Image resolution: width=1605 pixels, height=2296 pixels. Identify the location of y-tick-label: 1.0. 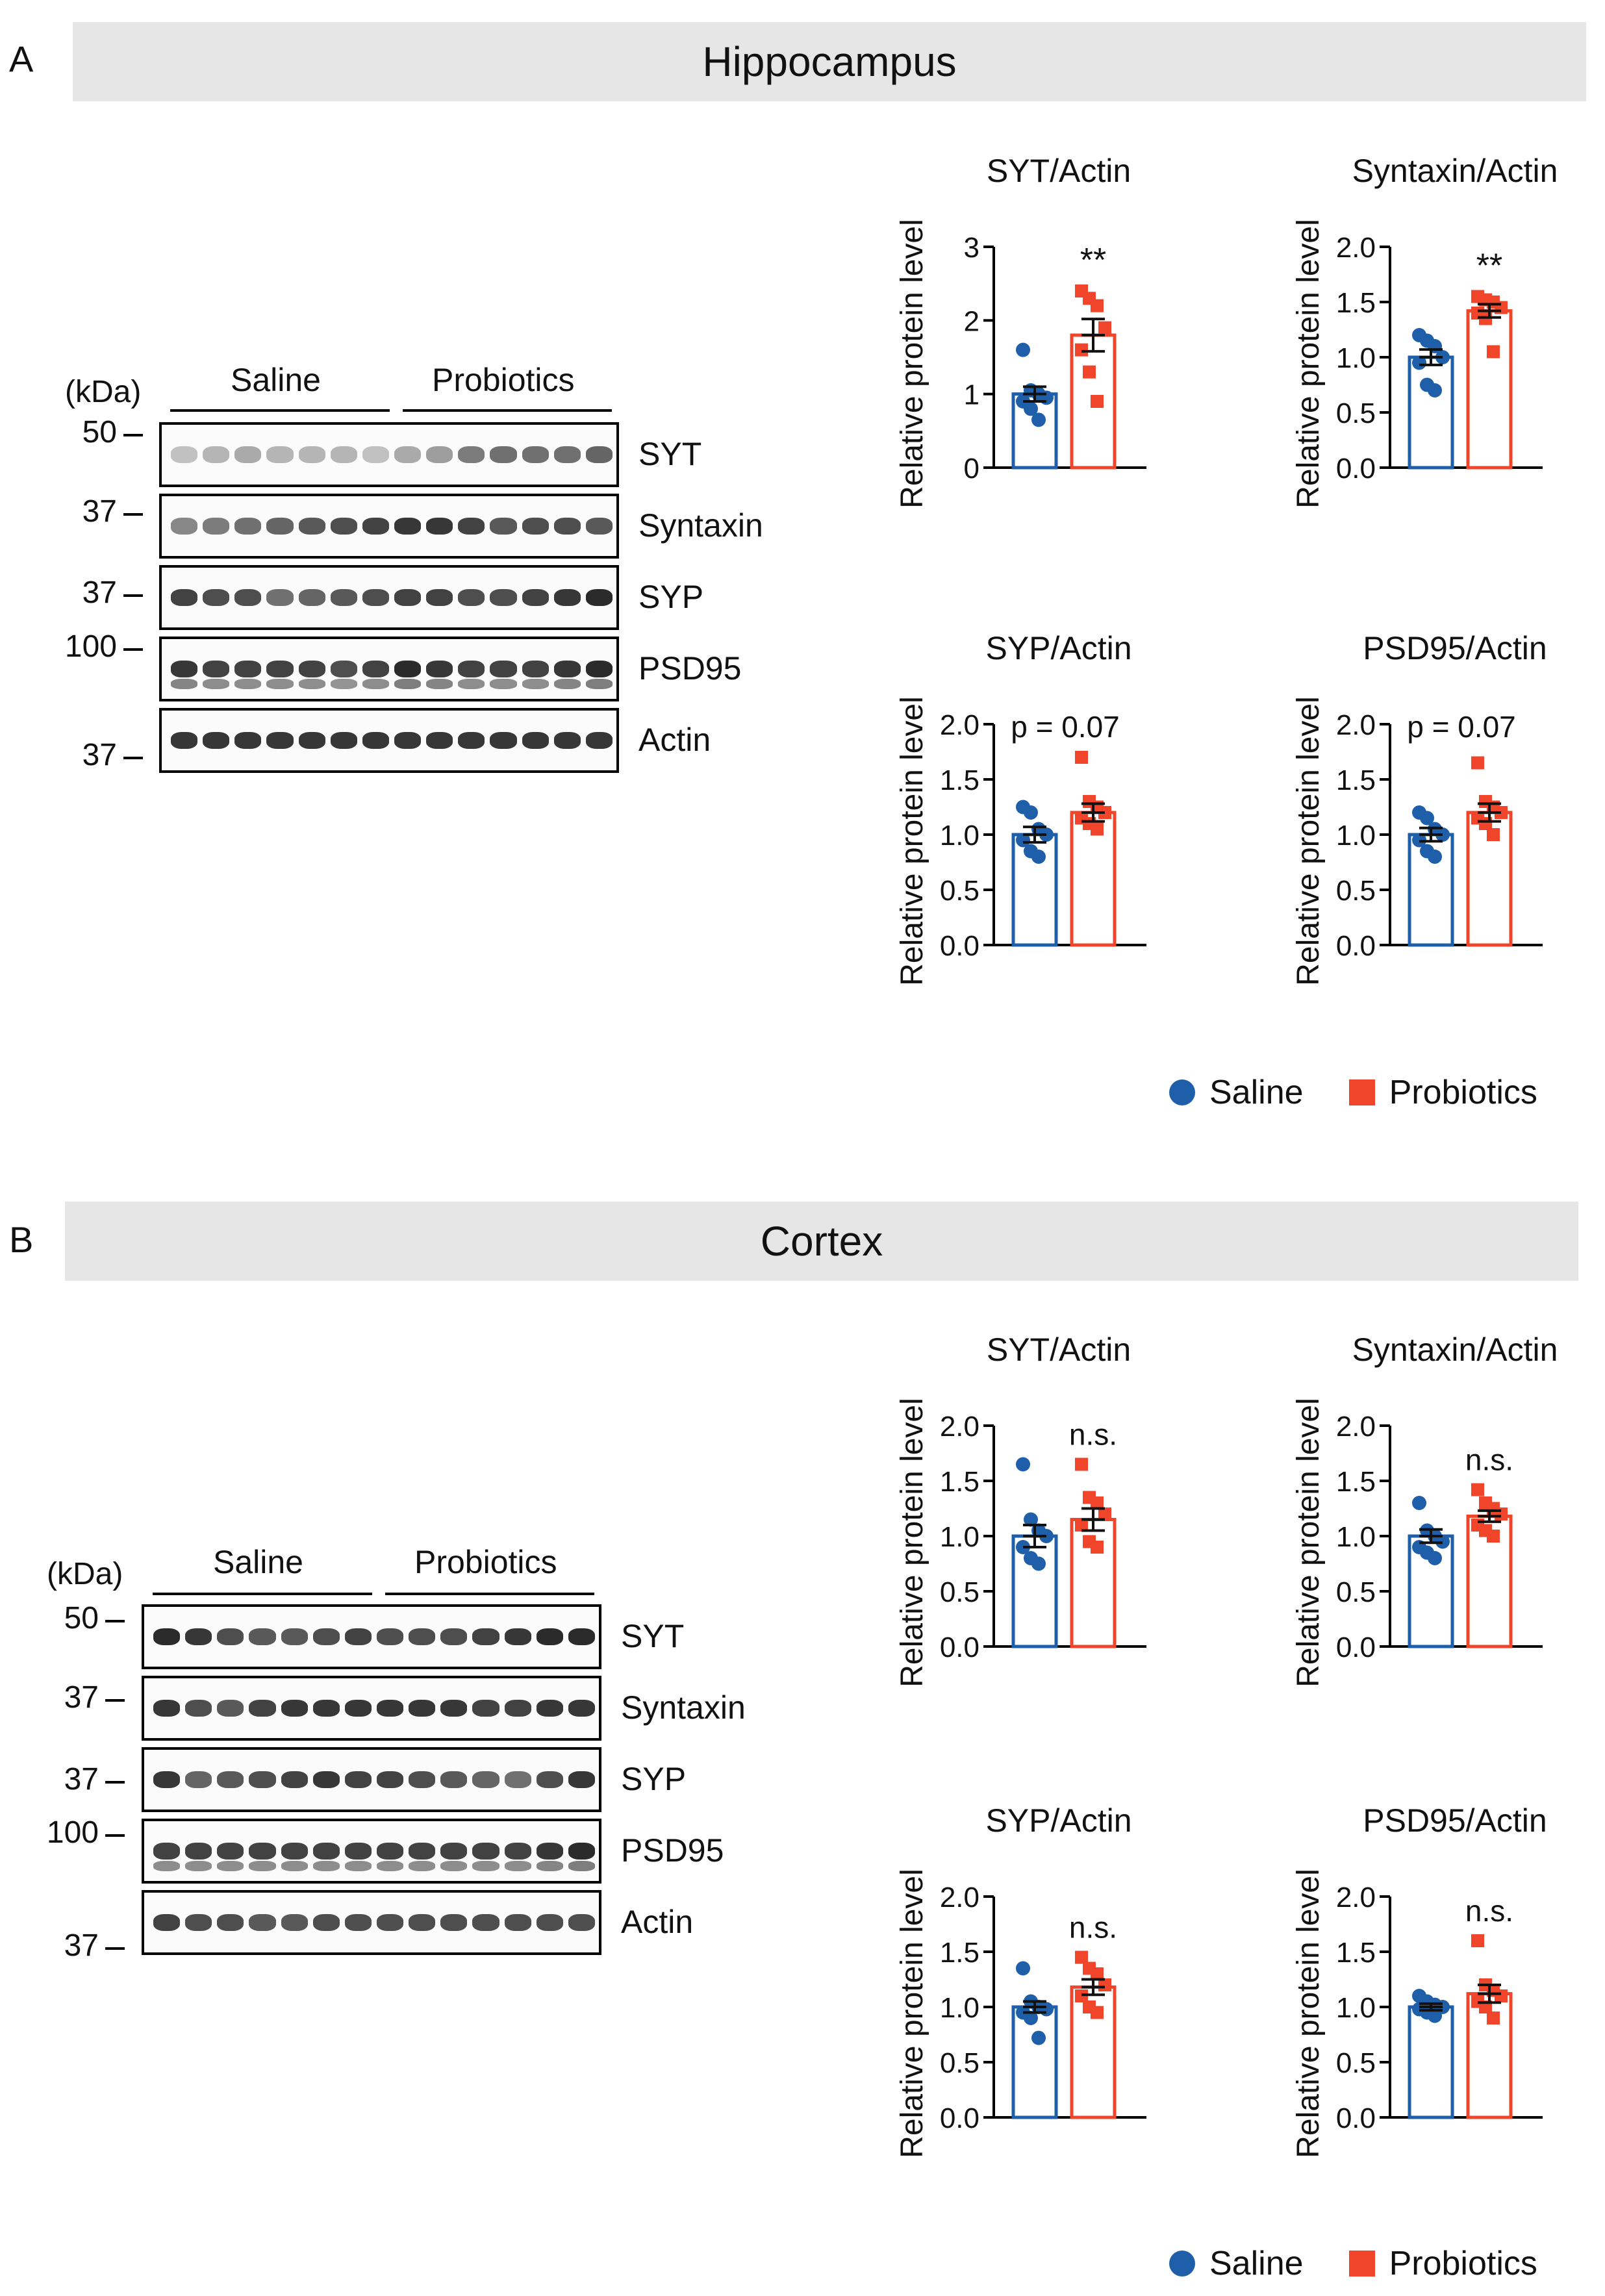
(1356, 2008).